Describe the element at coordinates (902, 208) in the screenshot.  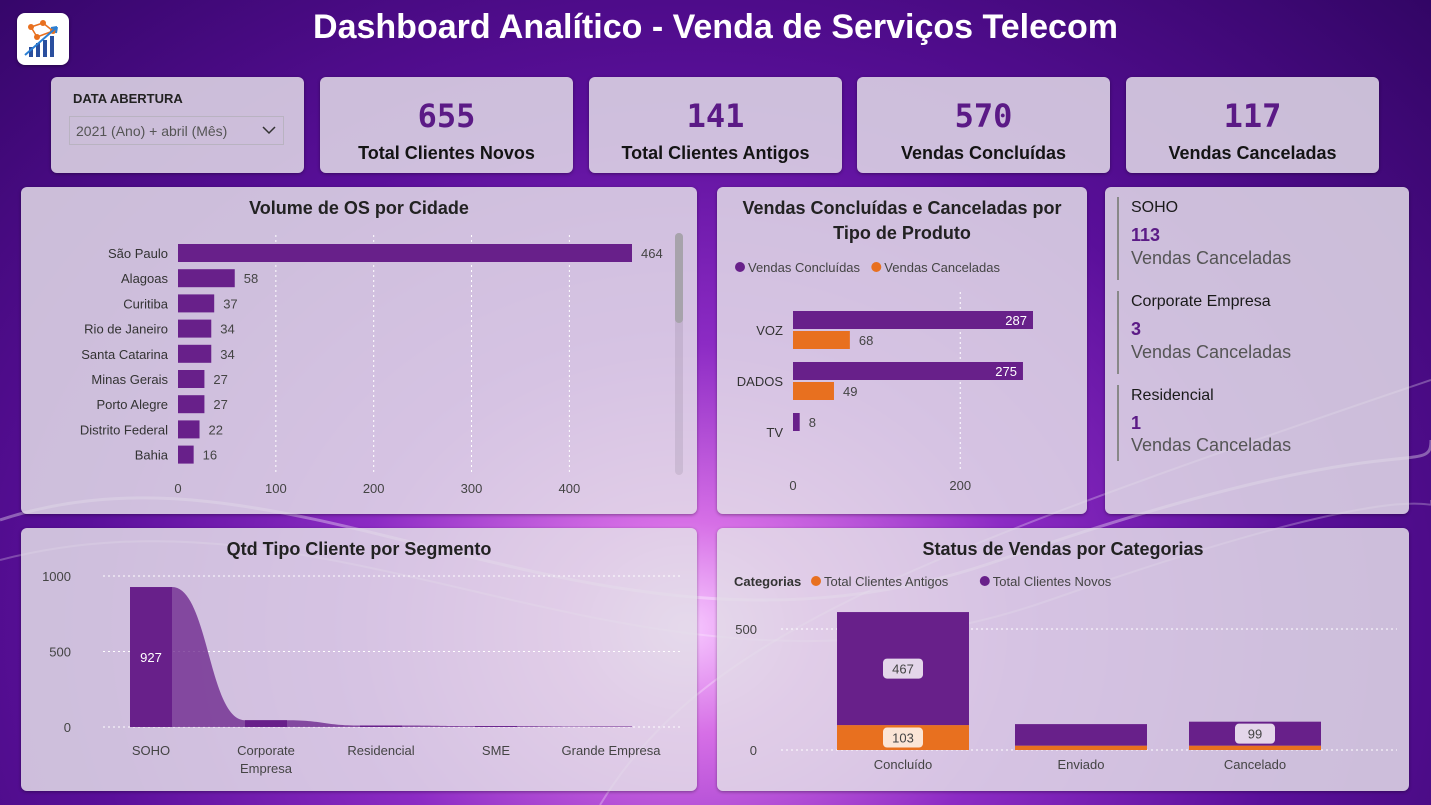
I see `chart-title-line-1: Vendas Concluídas e Canceladas por` at that location.